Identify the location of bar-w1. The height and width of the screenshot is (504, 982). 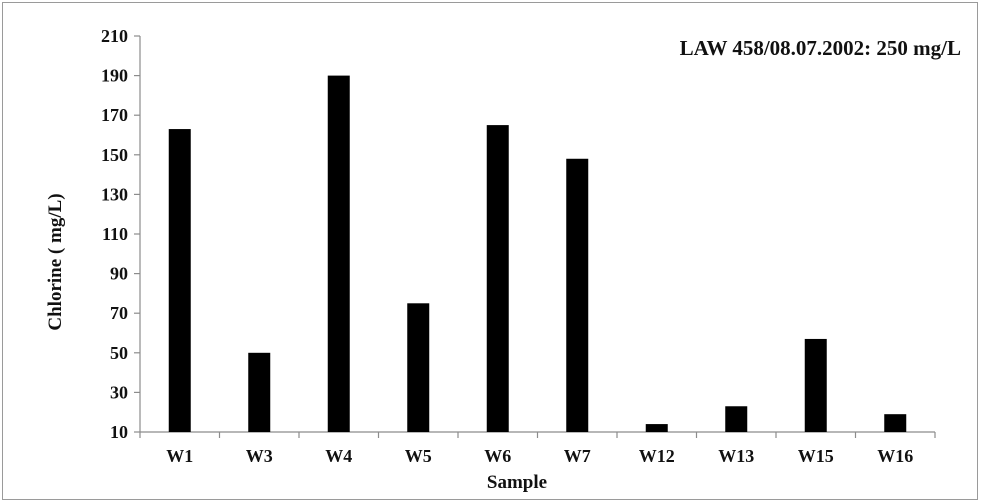
(179, 280).